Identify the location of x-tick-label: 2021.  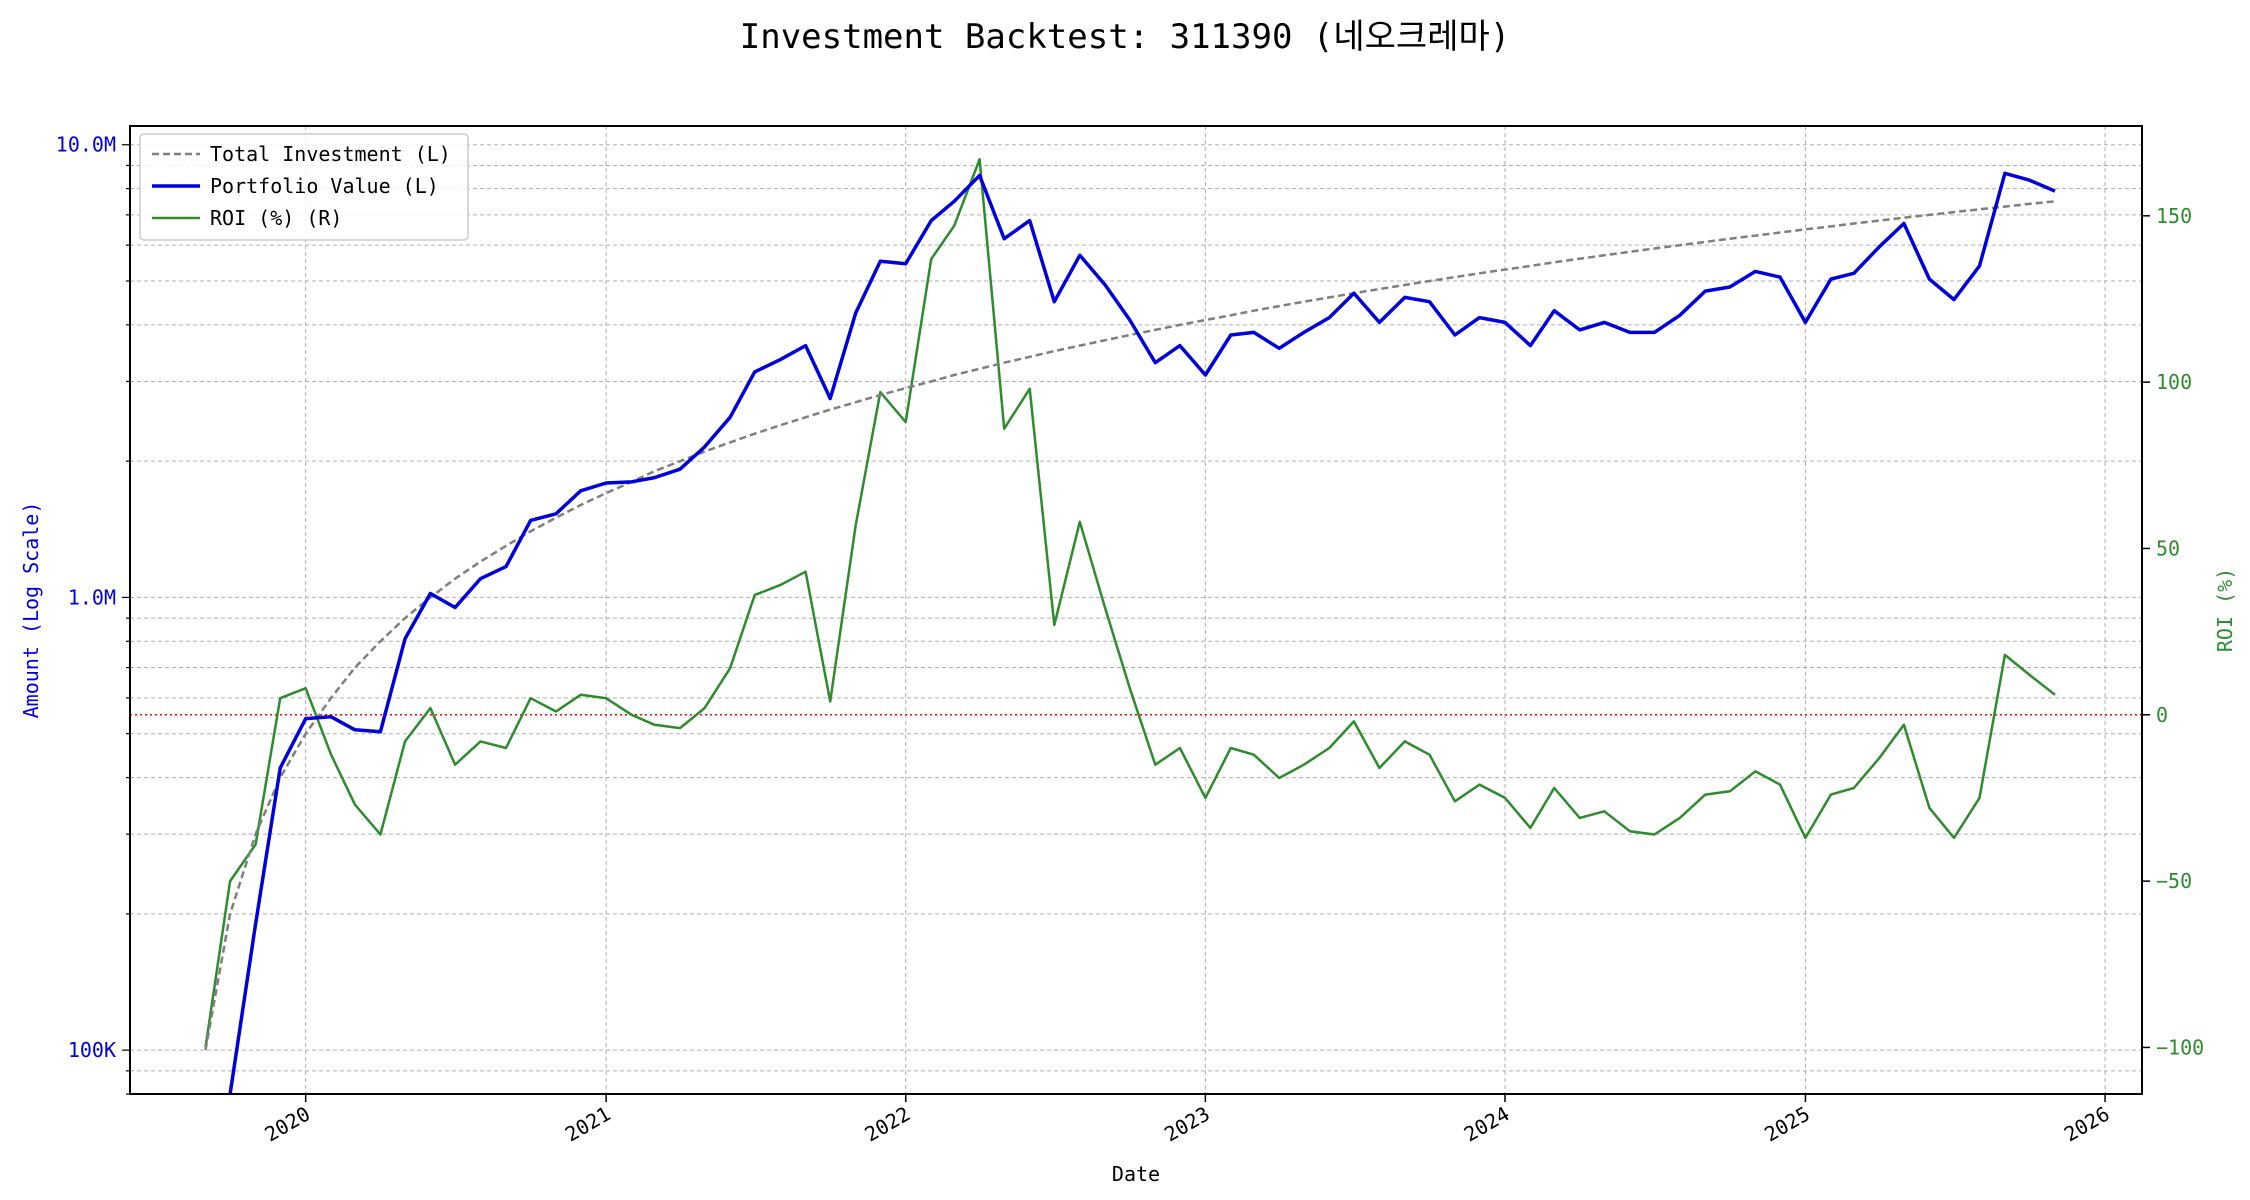
(588, 1124).